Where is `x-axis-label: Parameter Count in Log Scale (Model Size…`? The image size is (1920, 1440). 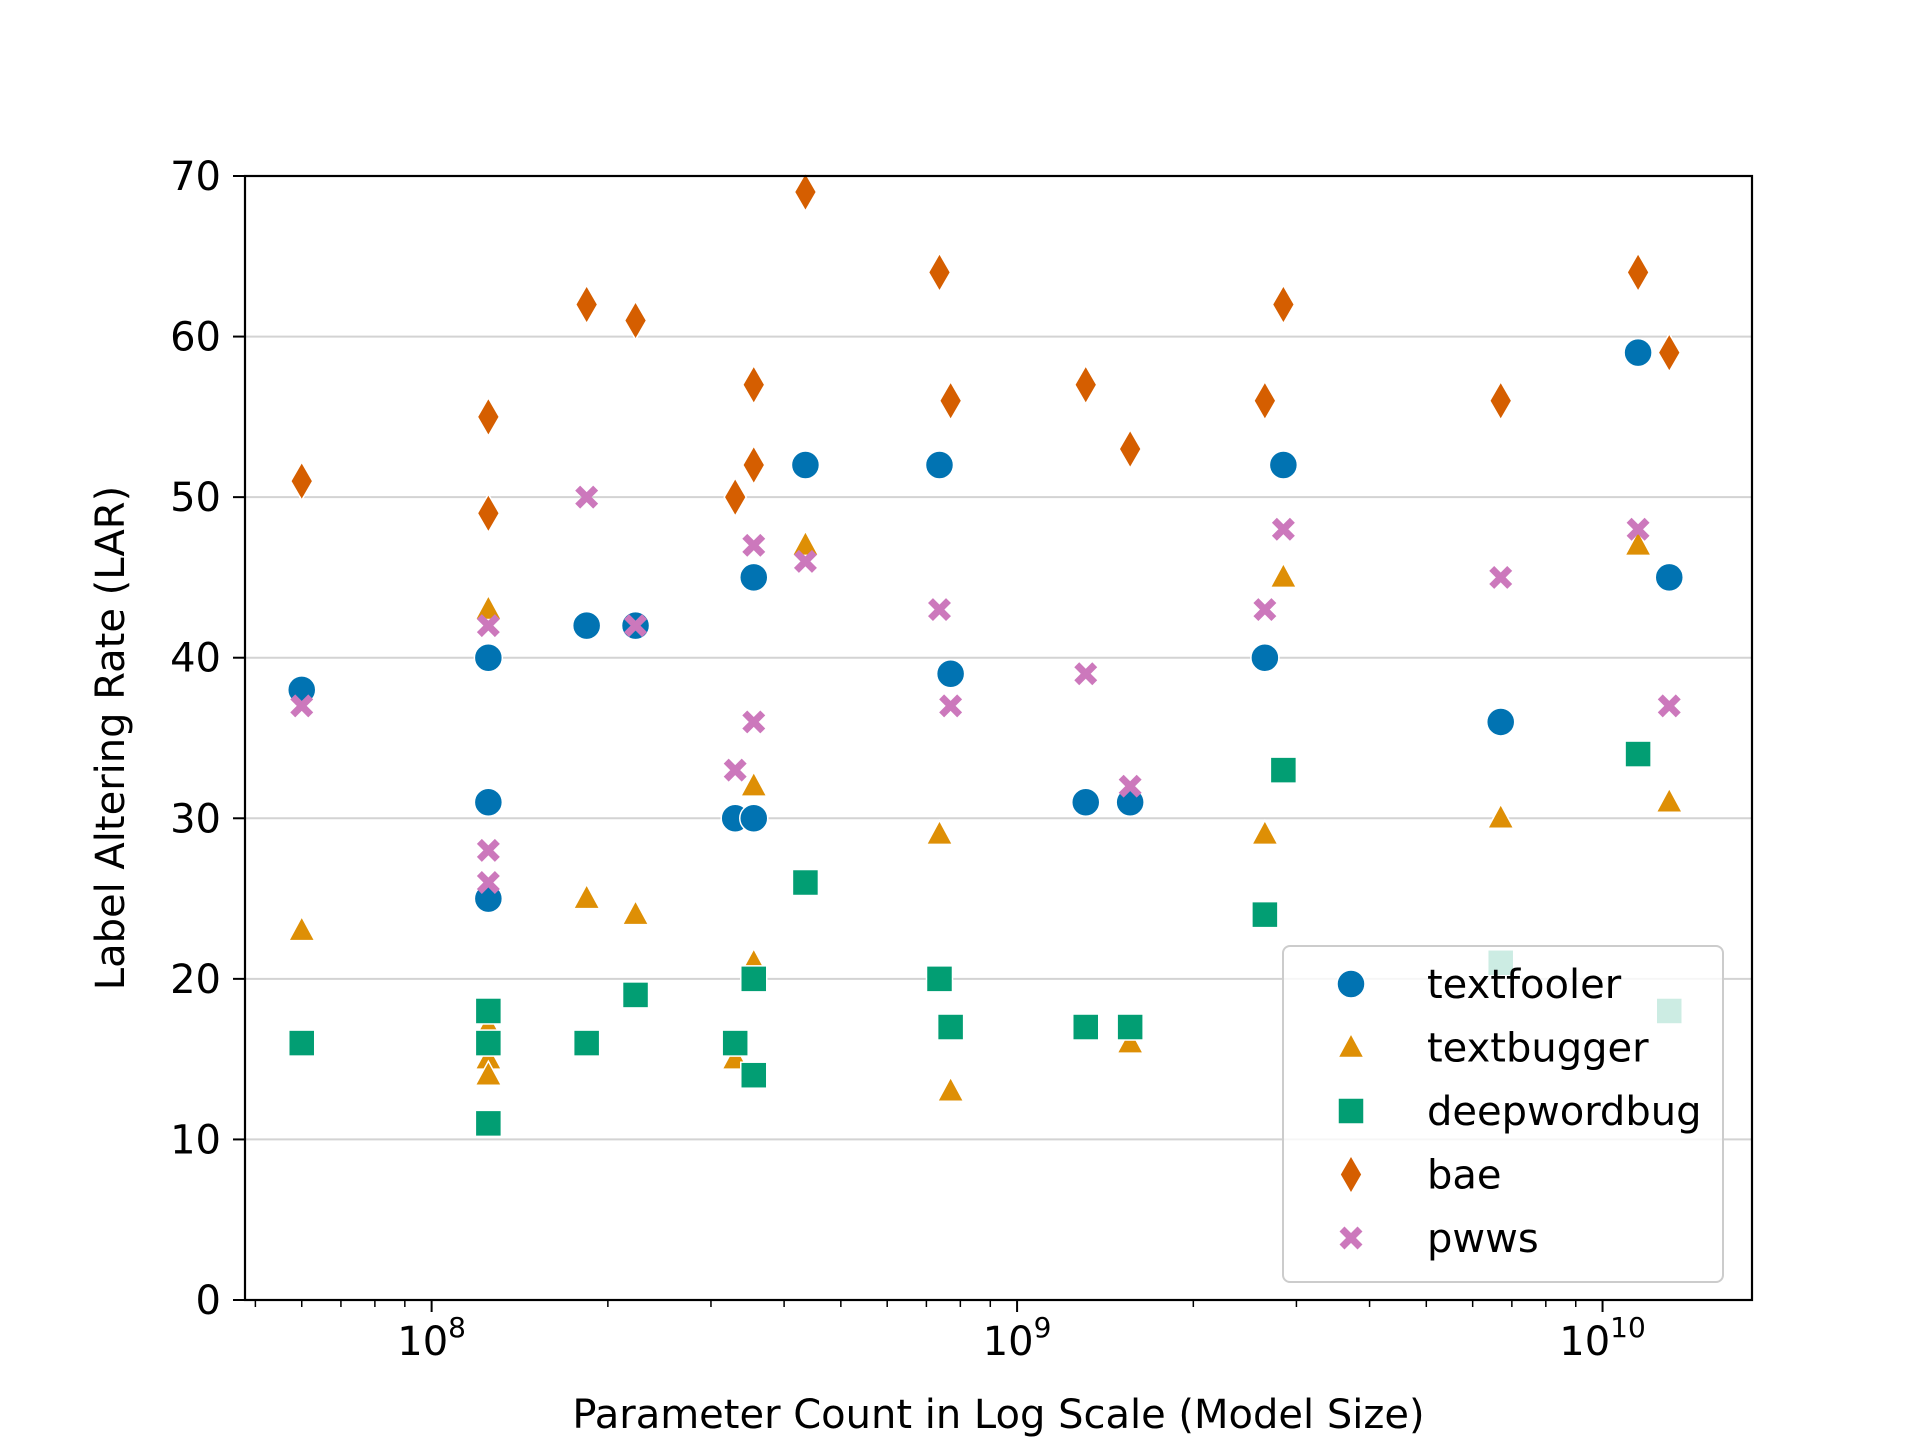 x-axis-label: Parameter Count in Log Scale (Model Size… is located at coordinates (998, 1415).